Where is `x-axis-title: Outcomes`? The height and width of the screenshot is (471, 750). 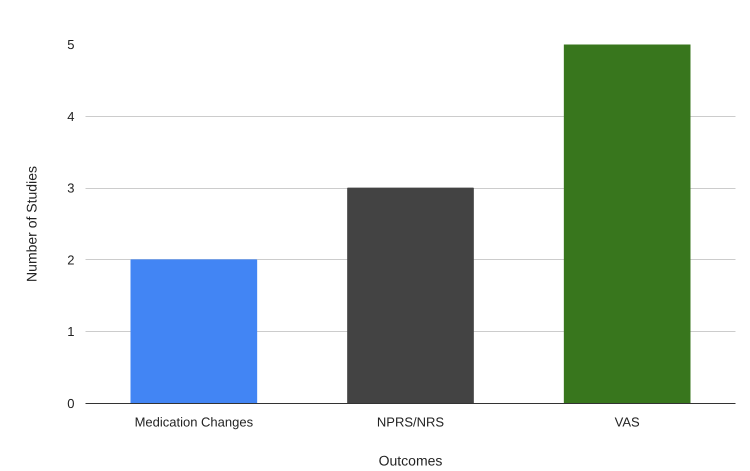 x-axis-title: Outcomes is located at coordinates (410, 460).